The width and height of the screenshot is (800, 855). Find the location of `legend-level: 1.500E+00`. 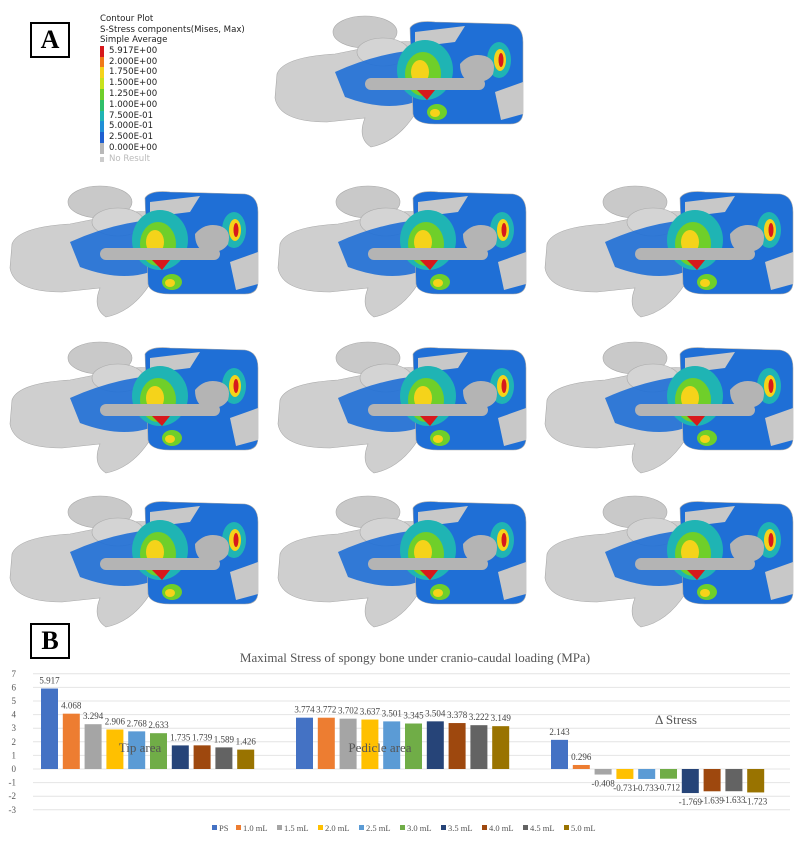

legend-level: 1.500E+00 is located at coordinates (172, 83).